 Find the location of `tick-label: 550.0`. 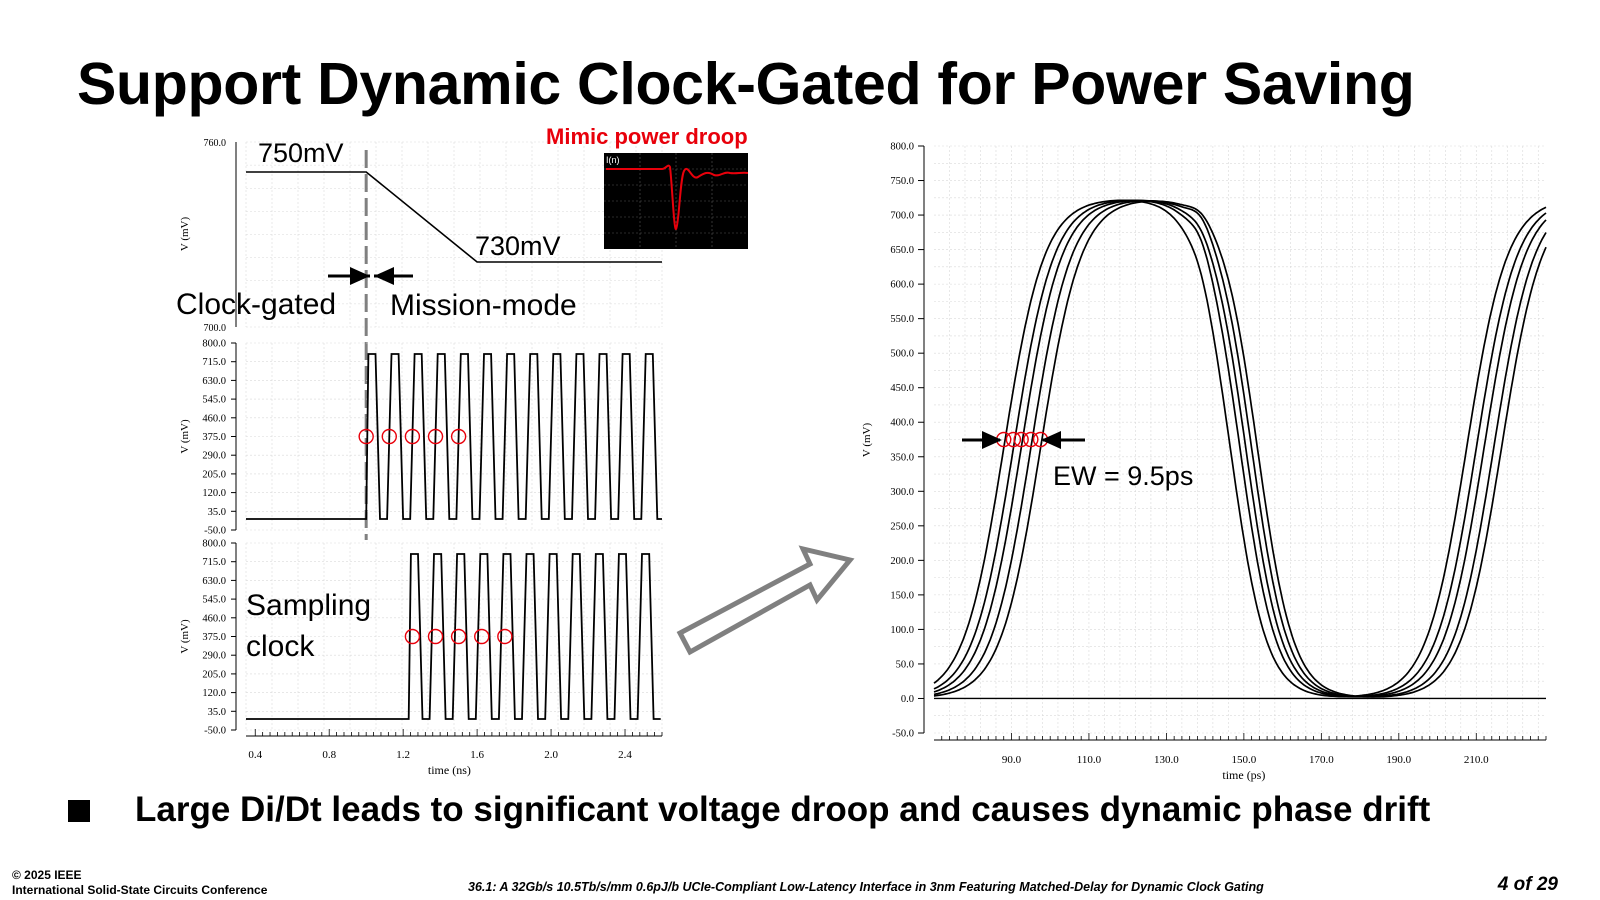

tick-label: 550.0 is located at coordinates (902, 319).